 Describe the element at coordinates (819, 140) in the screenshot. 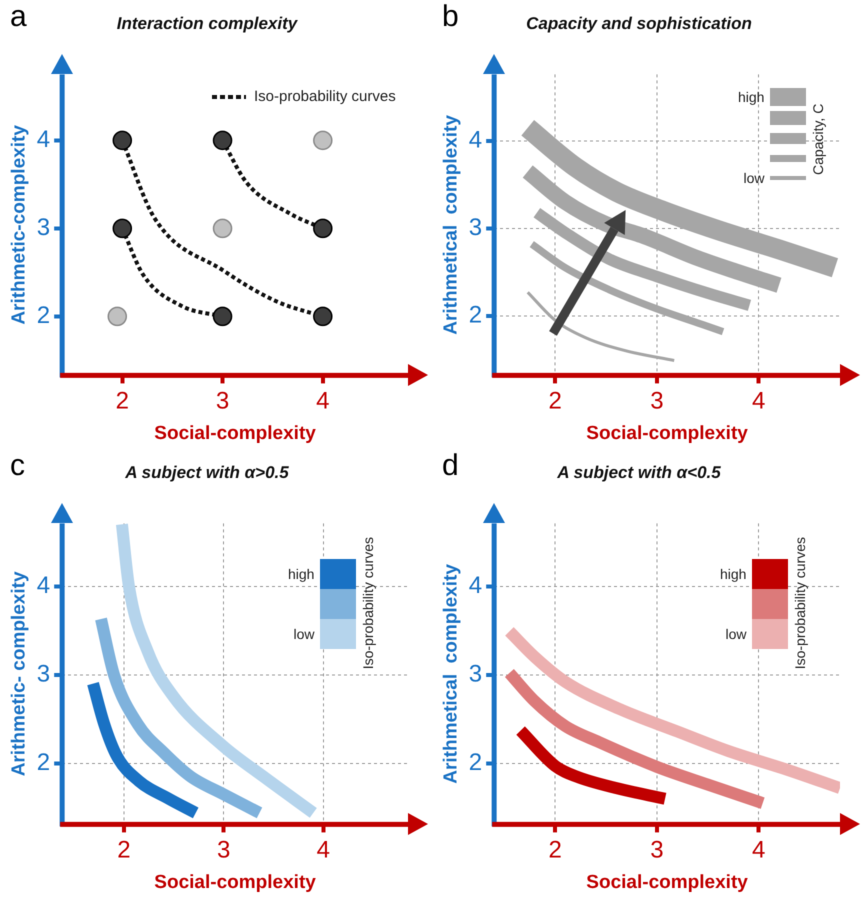

I see `legend-title: Capacity, C` at that location.